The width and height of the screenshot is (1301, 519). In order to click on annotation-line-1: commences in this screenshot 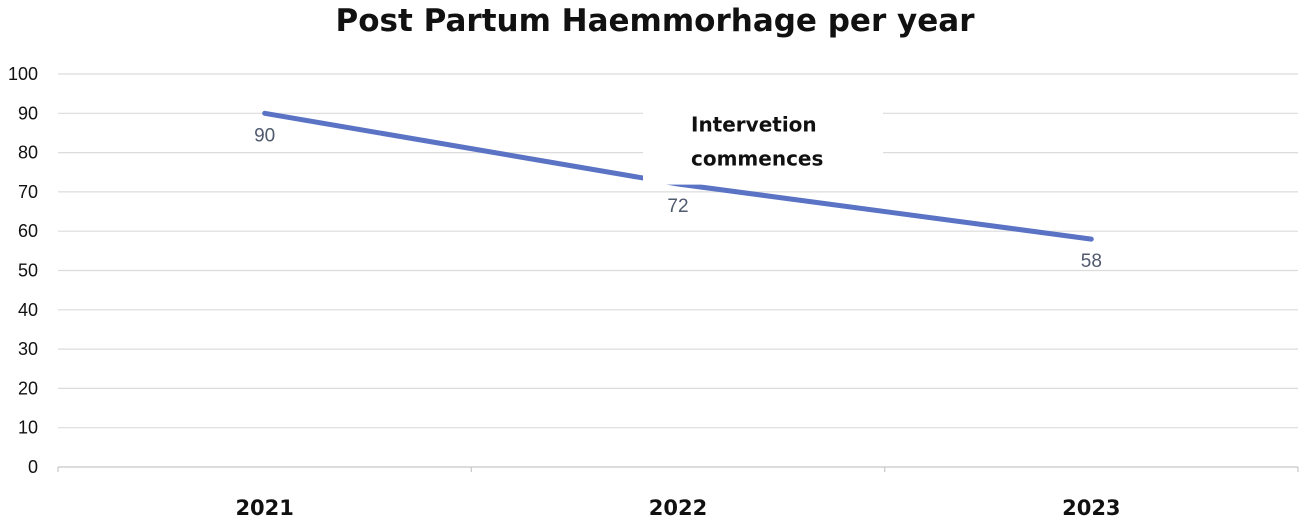, I will do `click(757, 159)`.